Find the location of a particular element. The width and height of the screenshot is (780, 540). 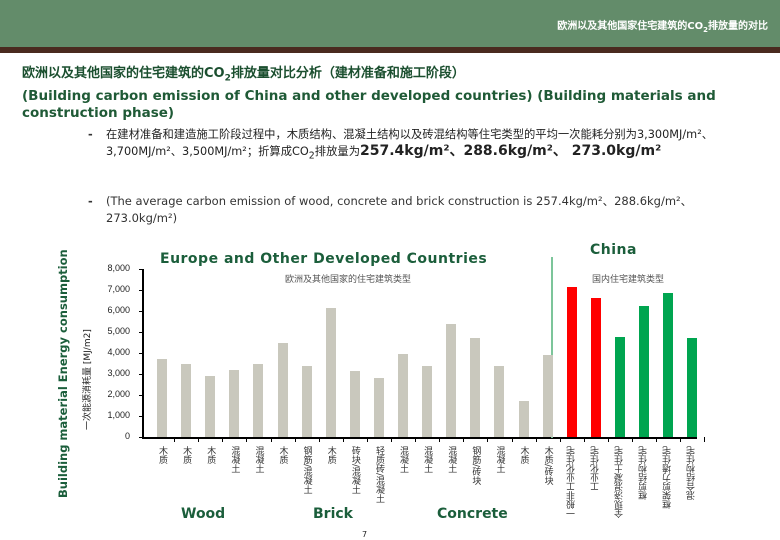

x-category-label: 一般非工业化住宅 is located at coordinates (571, 482).